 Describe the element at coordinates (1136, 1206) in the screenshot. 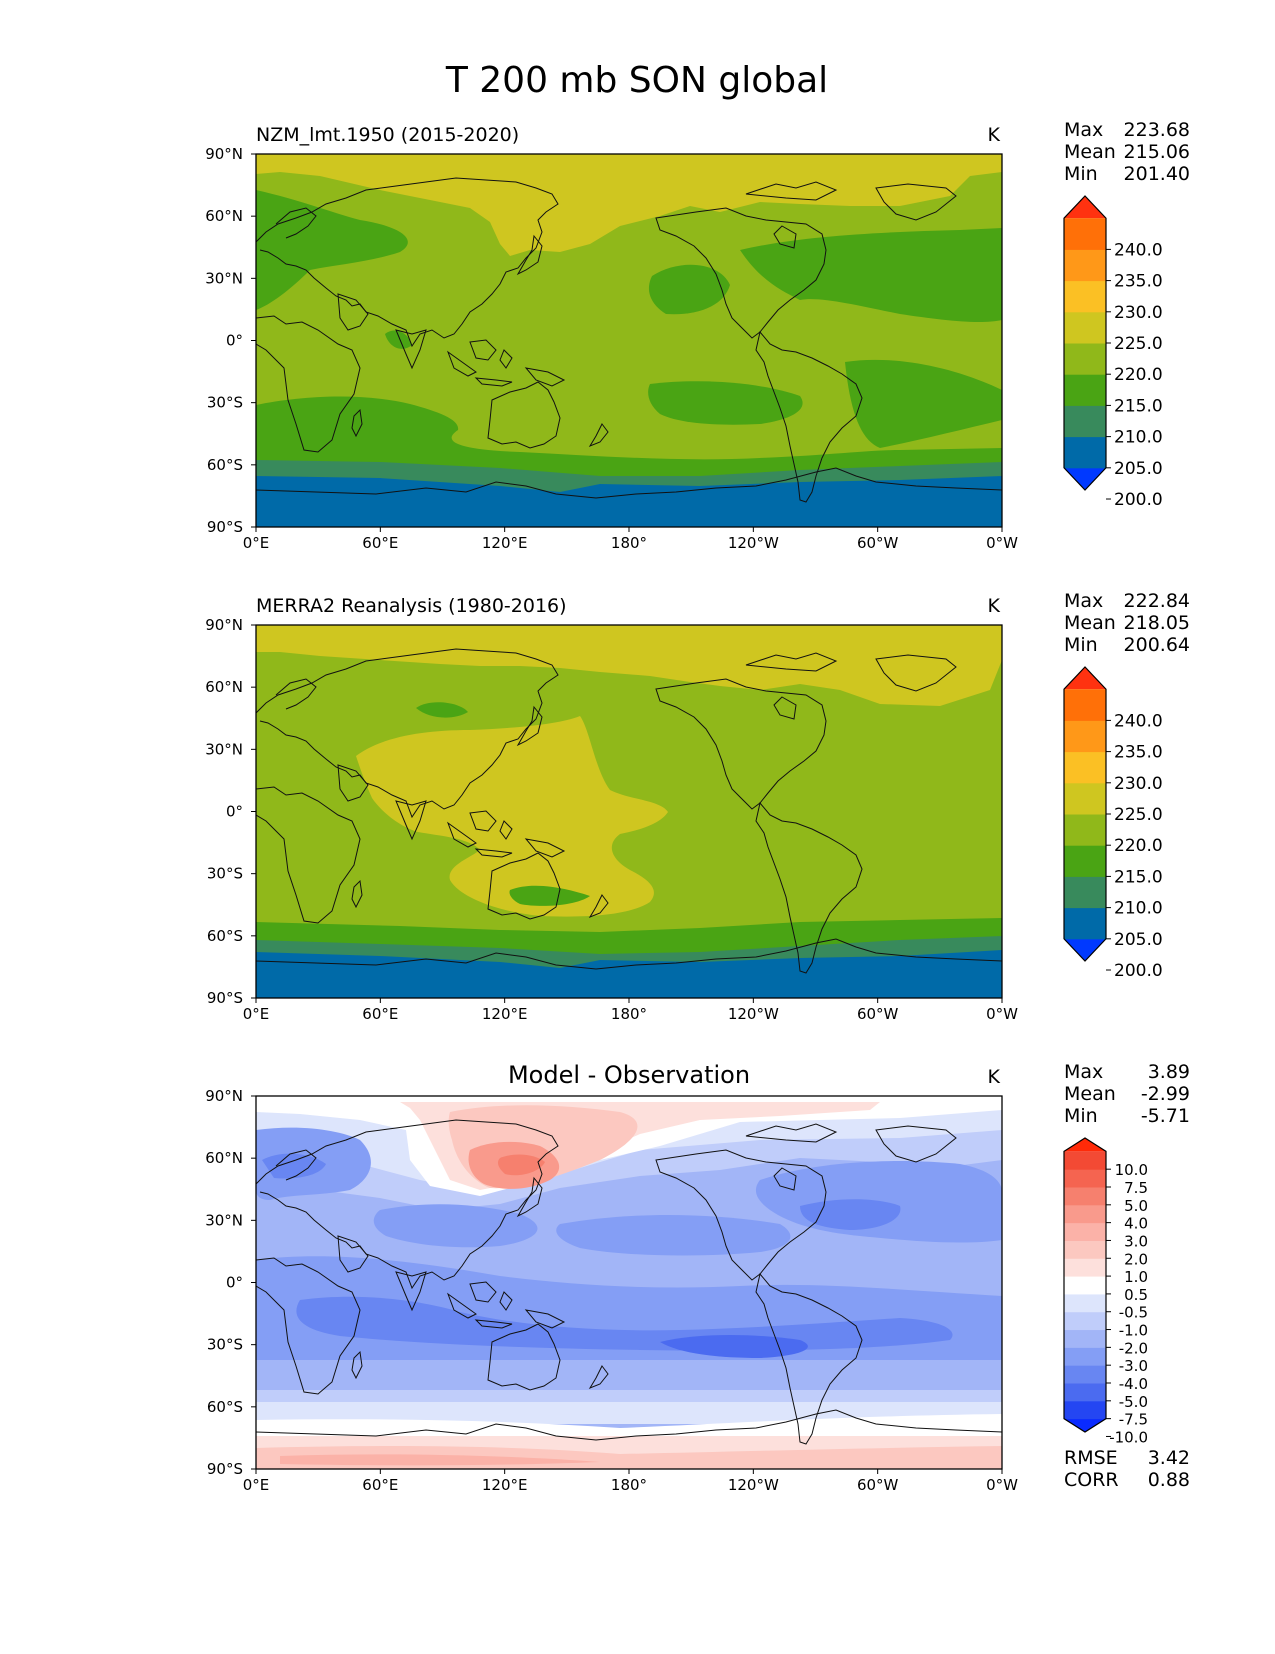

I see `colorbar-label: 5.0` at that location.